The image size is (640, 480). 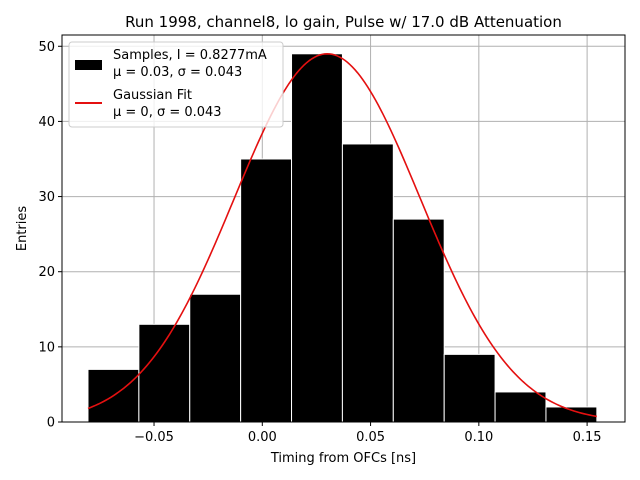 I want to click on y-tick-label: 40, so click(x=46, y=122).